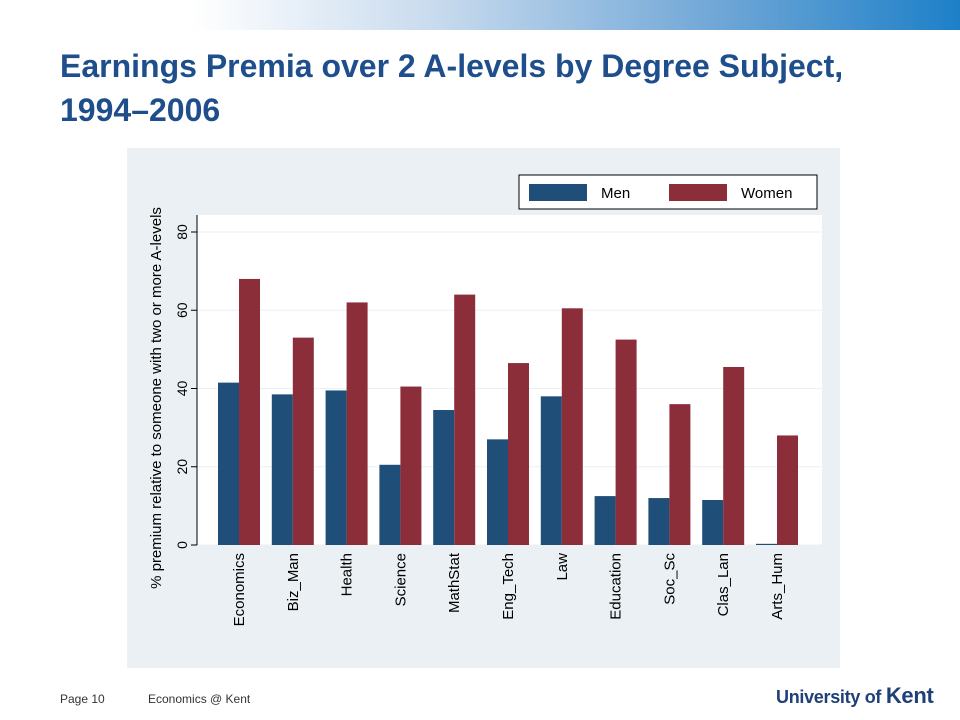 Image resolution: width=960 pixels, height=720 pixels. What do you see at coordinates (454, 582) in the screenshot?
I see `x-tick-label: MathStat` at bounding box center [454, 582].